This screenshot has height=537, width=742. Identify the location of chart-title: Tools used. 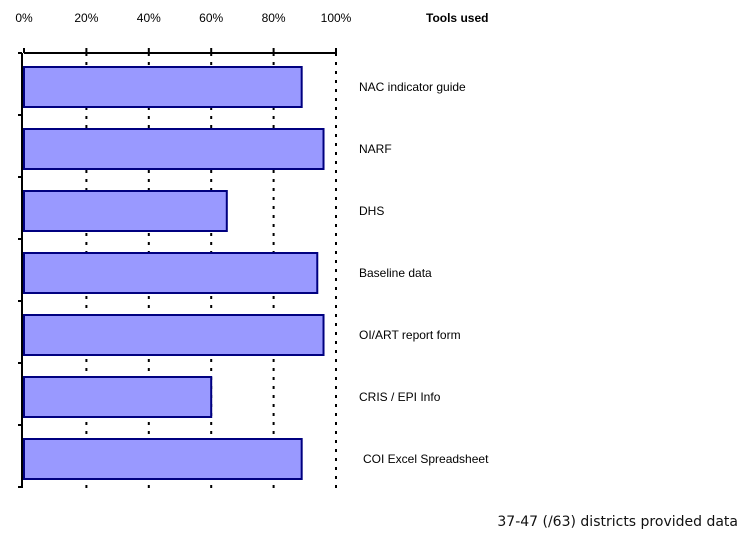
(457, 18).